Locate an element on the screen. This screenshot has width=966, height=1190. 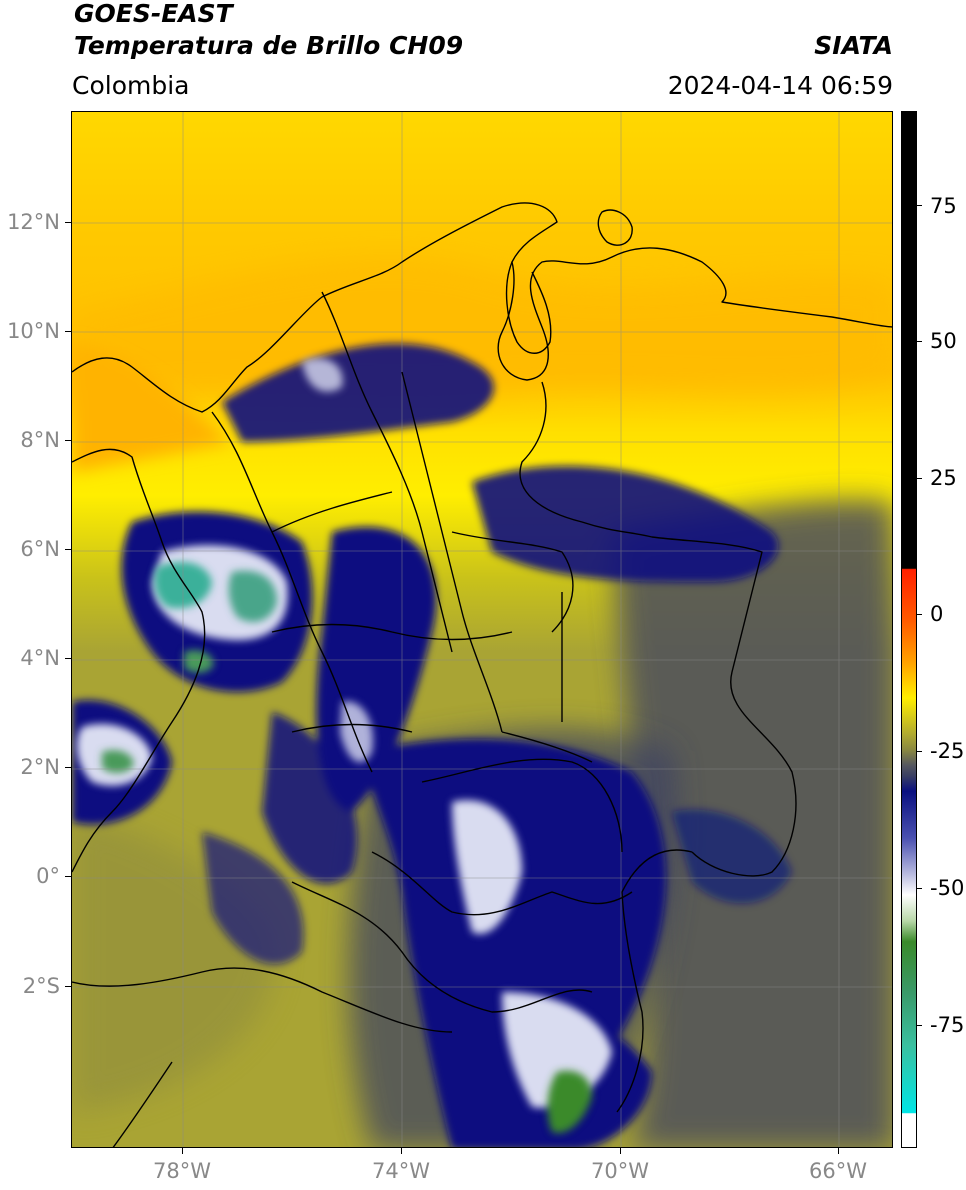
colorbar-tick-label: 75 is located at coordinates (943, 206).